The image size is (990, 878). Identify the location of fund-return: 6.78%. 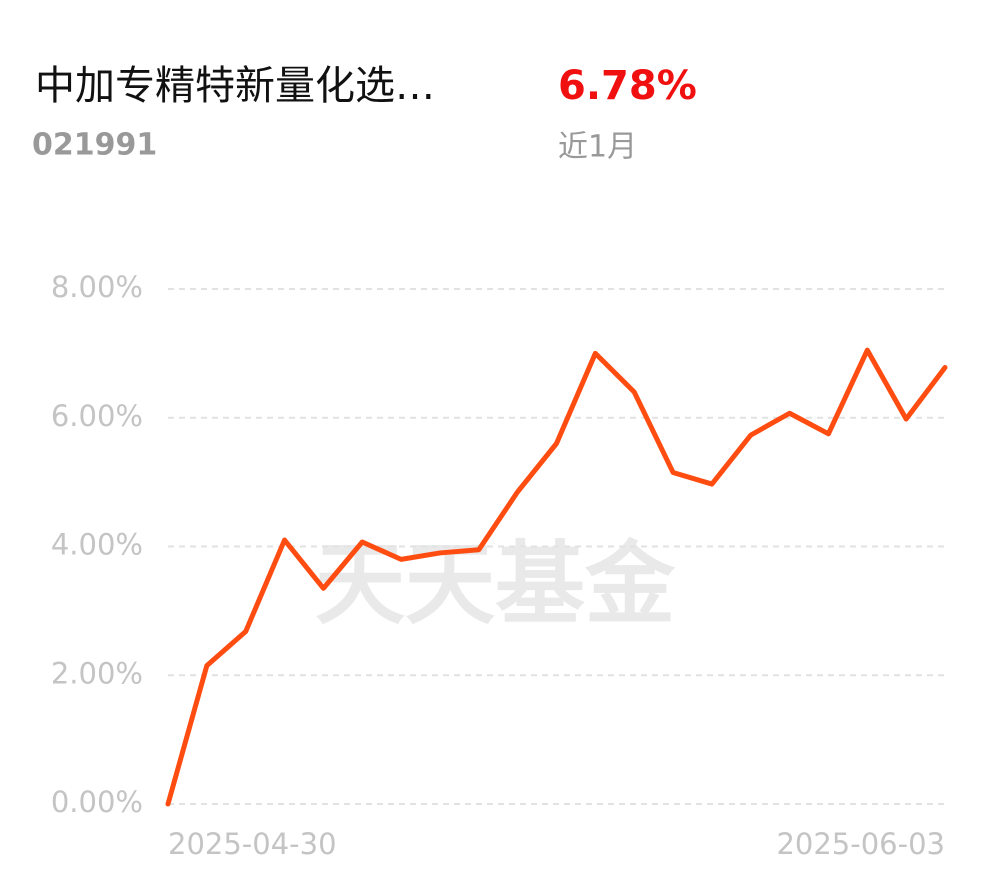
(627, 86).